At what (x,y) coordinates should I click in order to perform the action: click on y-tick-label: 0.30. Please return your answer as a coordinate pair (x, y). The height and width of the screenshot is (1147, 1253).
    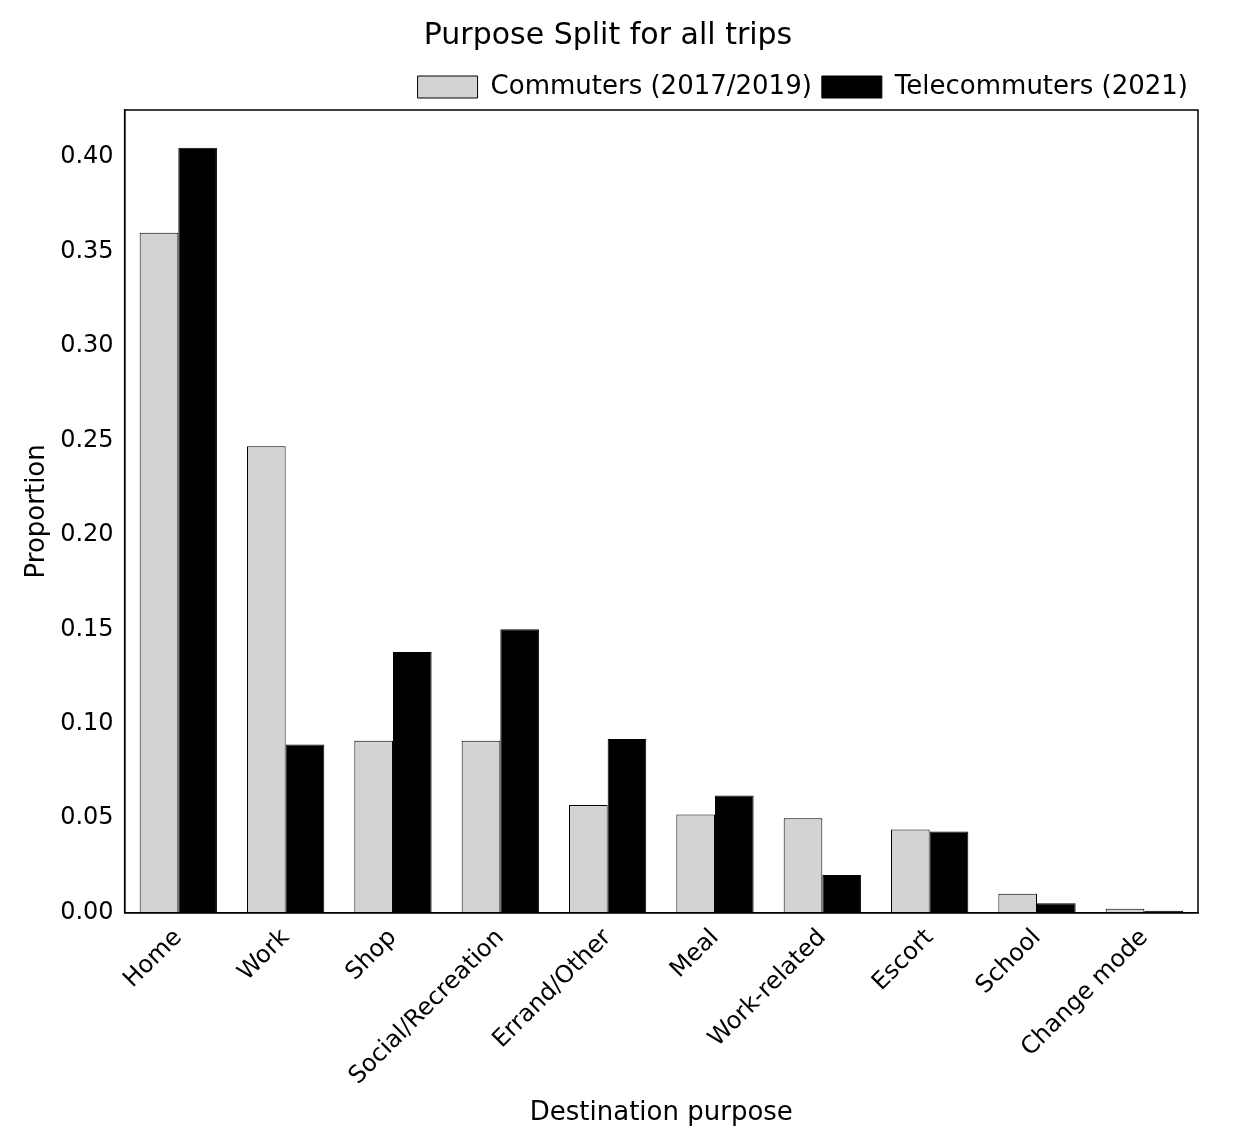
    Looking at the image, I should click on (87, 344).